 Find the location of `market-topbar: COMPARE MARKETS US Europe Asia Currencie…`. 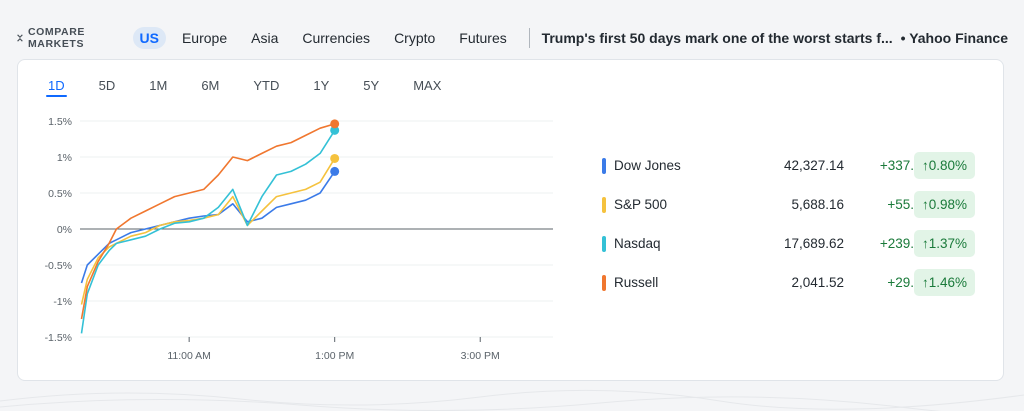

market-topbar: COMPARE MARKETS US Europe Asia Currencie… is located at coordinates (512, 38).